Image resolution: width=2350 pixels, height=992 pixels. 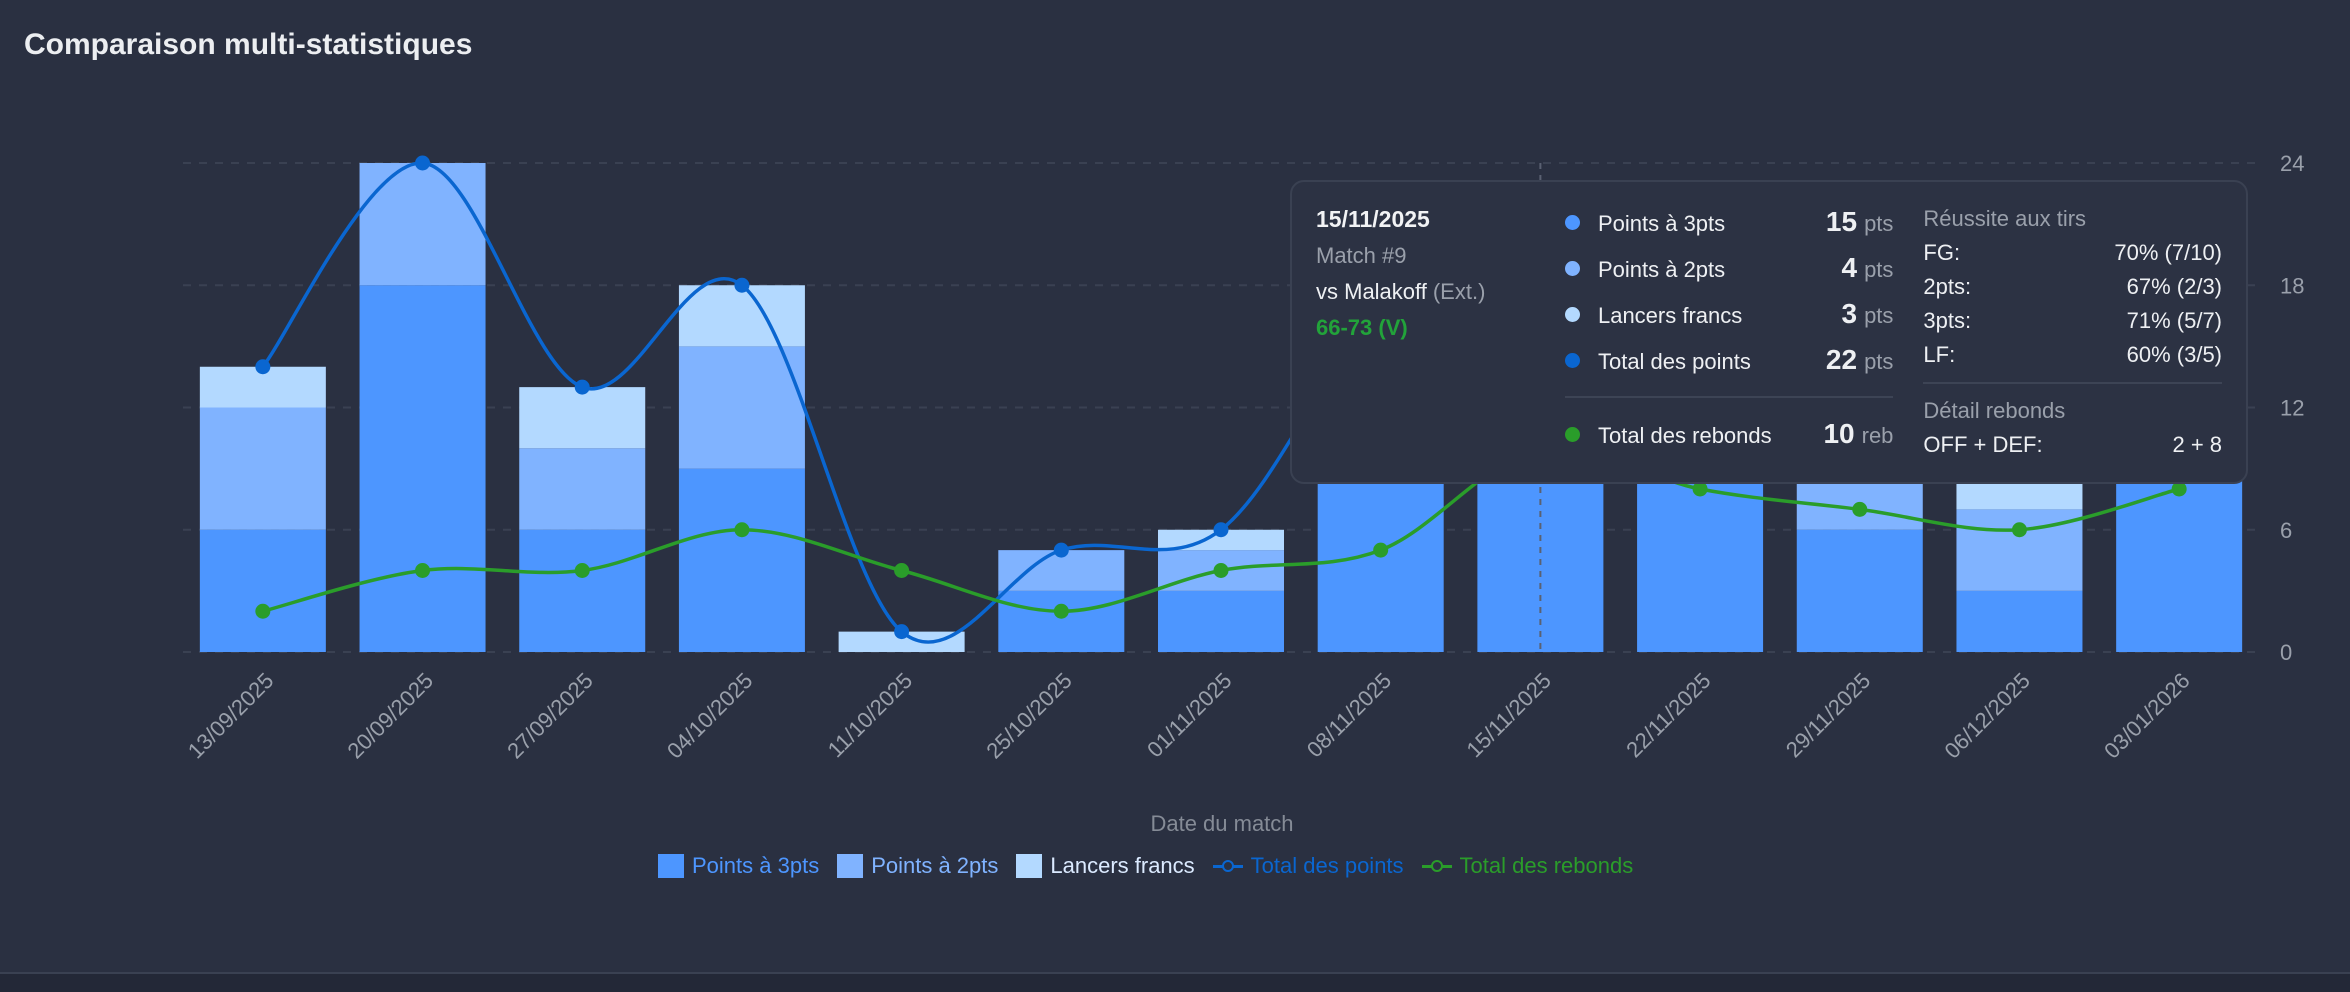 What do you see at coordinates (1362, 327) in the screenshot?
I see `tooltip-score: 66-73 (V)` at bounding box center [1362, 327].